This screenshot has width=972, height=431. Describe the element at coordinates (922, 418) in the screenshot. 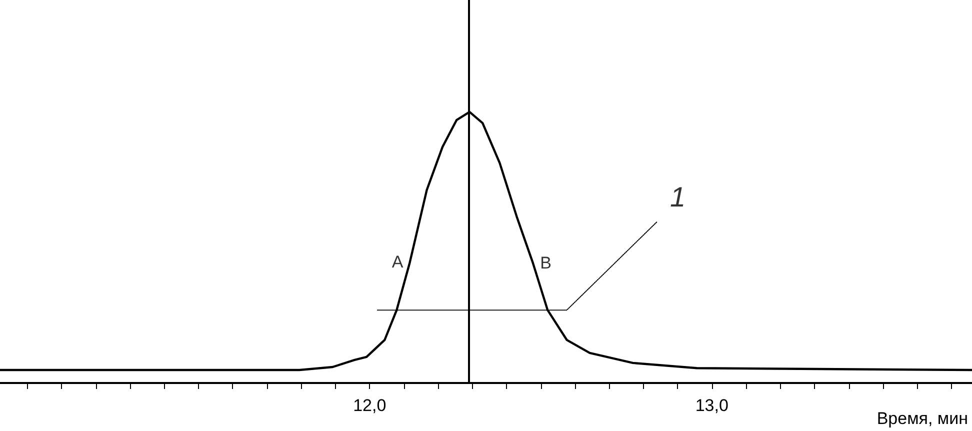

I see `x-axis-title: Время, мин` at that location.